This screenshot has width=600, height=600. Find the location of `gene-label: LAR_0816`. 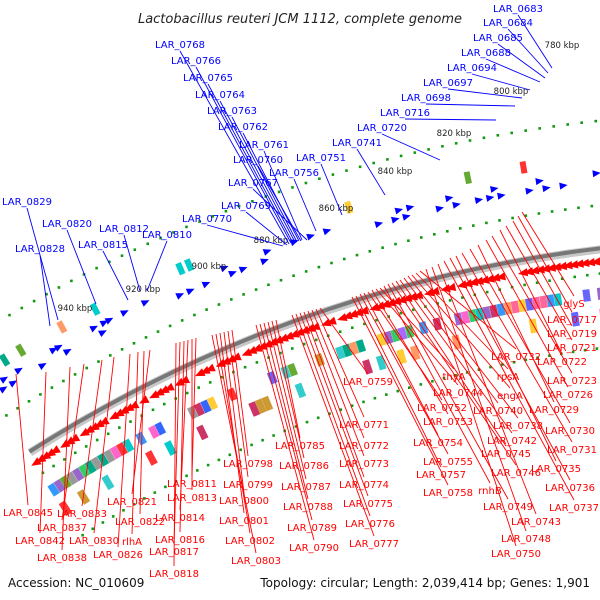

gene-label: LAR_0816 is located at coordinates (180, 540).